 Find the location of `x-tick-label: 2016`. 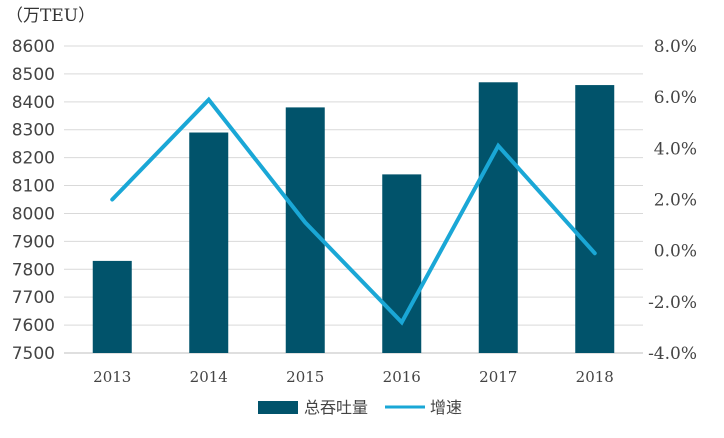

x-tick-label: 2016 is located at coordinates (402, 377).